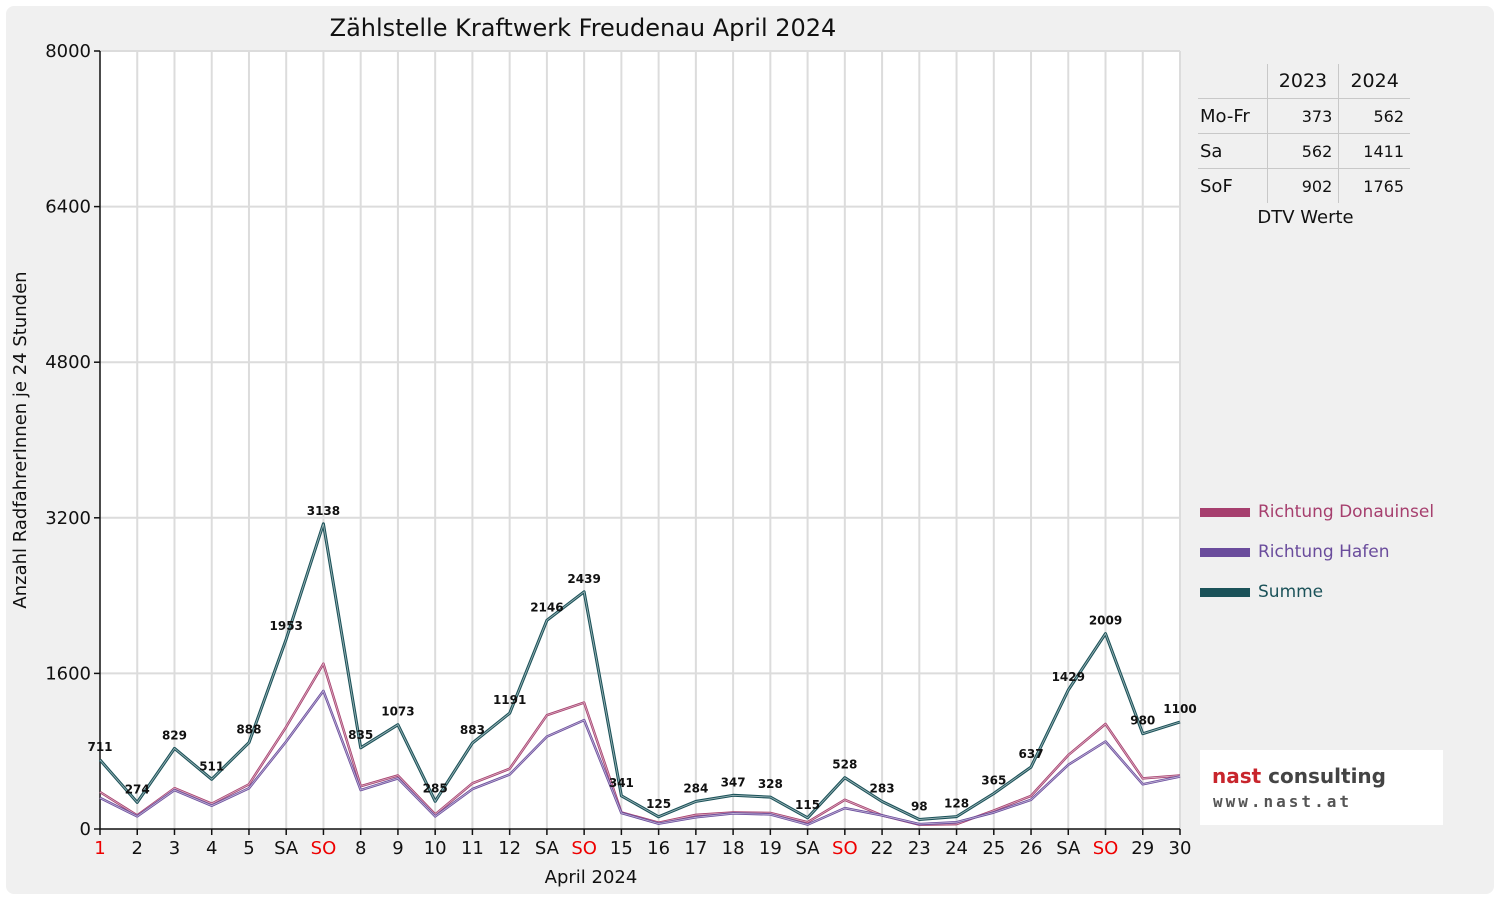 The image size is (1500, 900). What do you see at coordinates (1324, 552) in the screenshot?
I see `legend-label: Richtung Hafen` at bounding box center [1324, 552].